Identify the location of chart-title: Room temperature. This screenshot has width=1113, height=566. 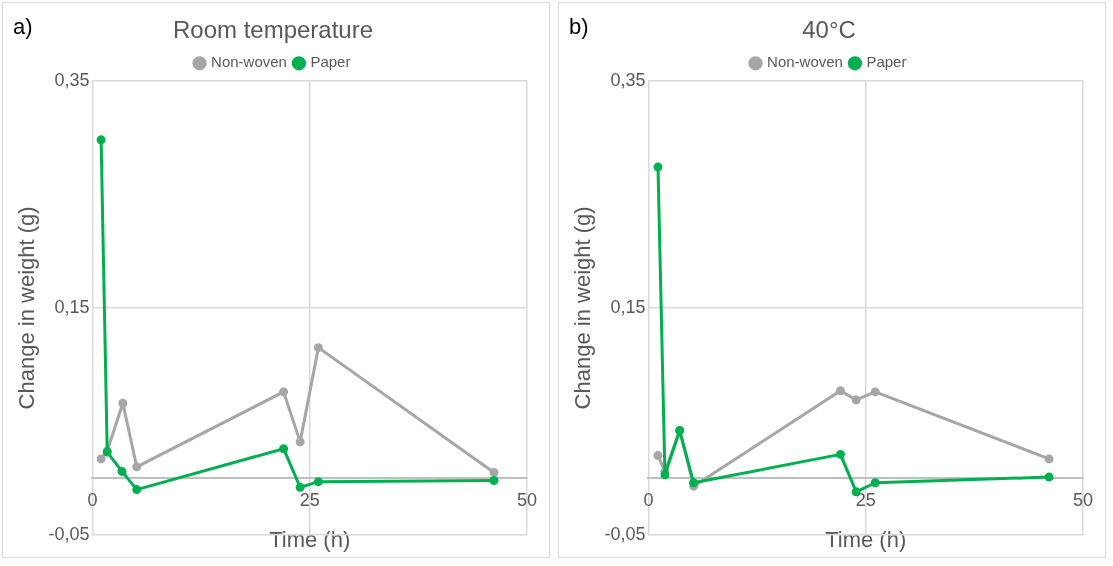
(273, 30).